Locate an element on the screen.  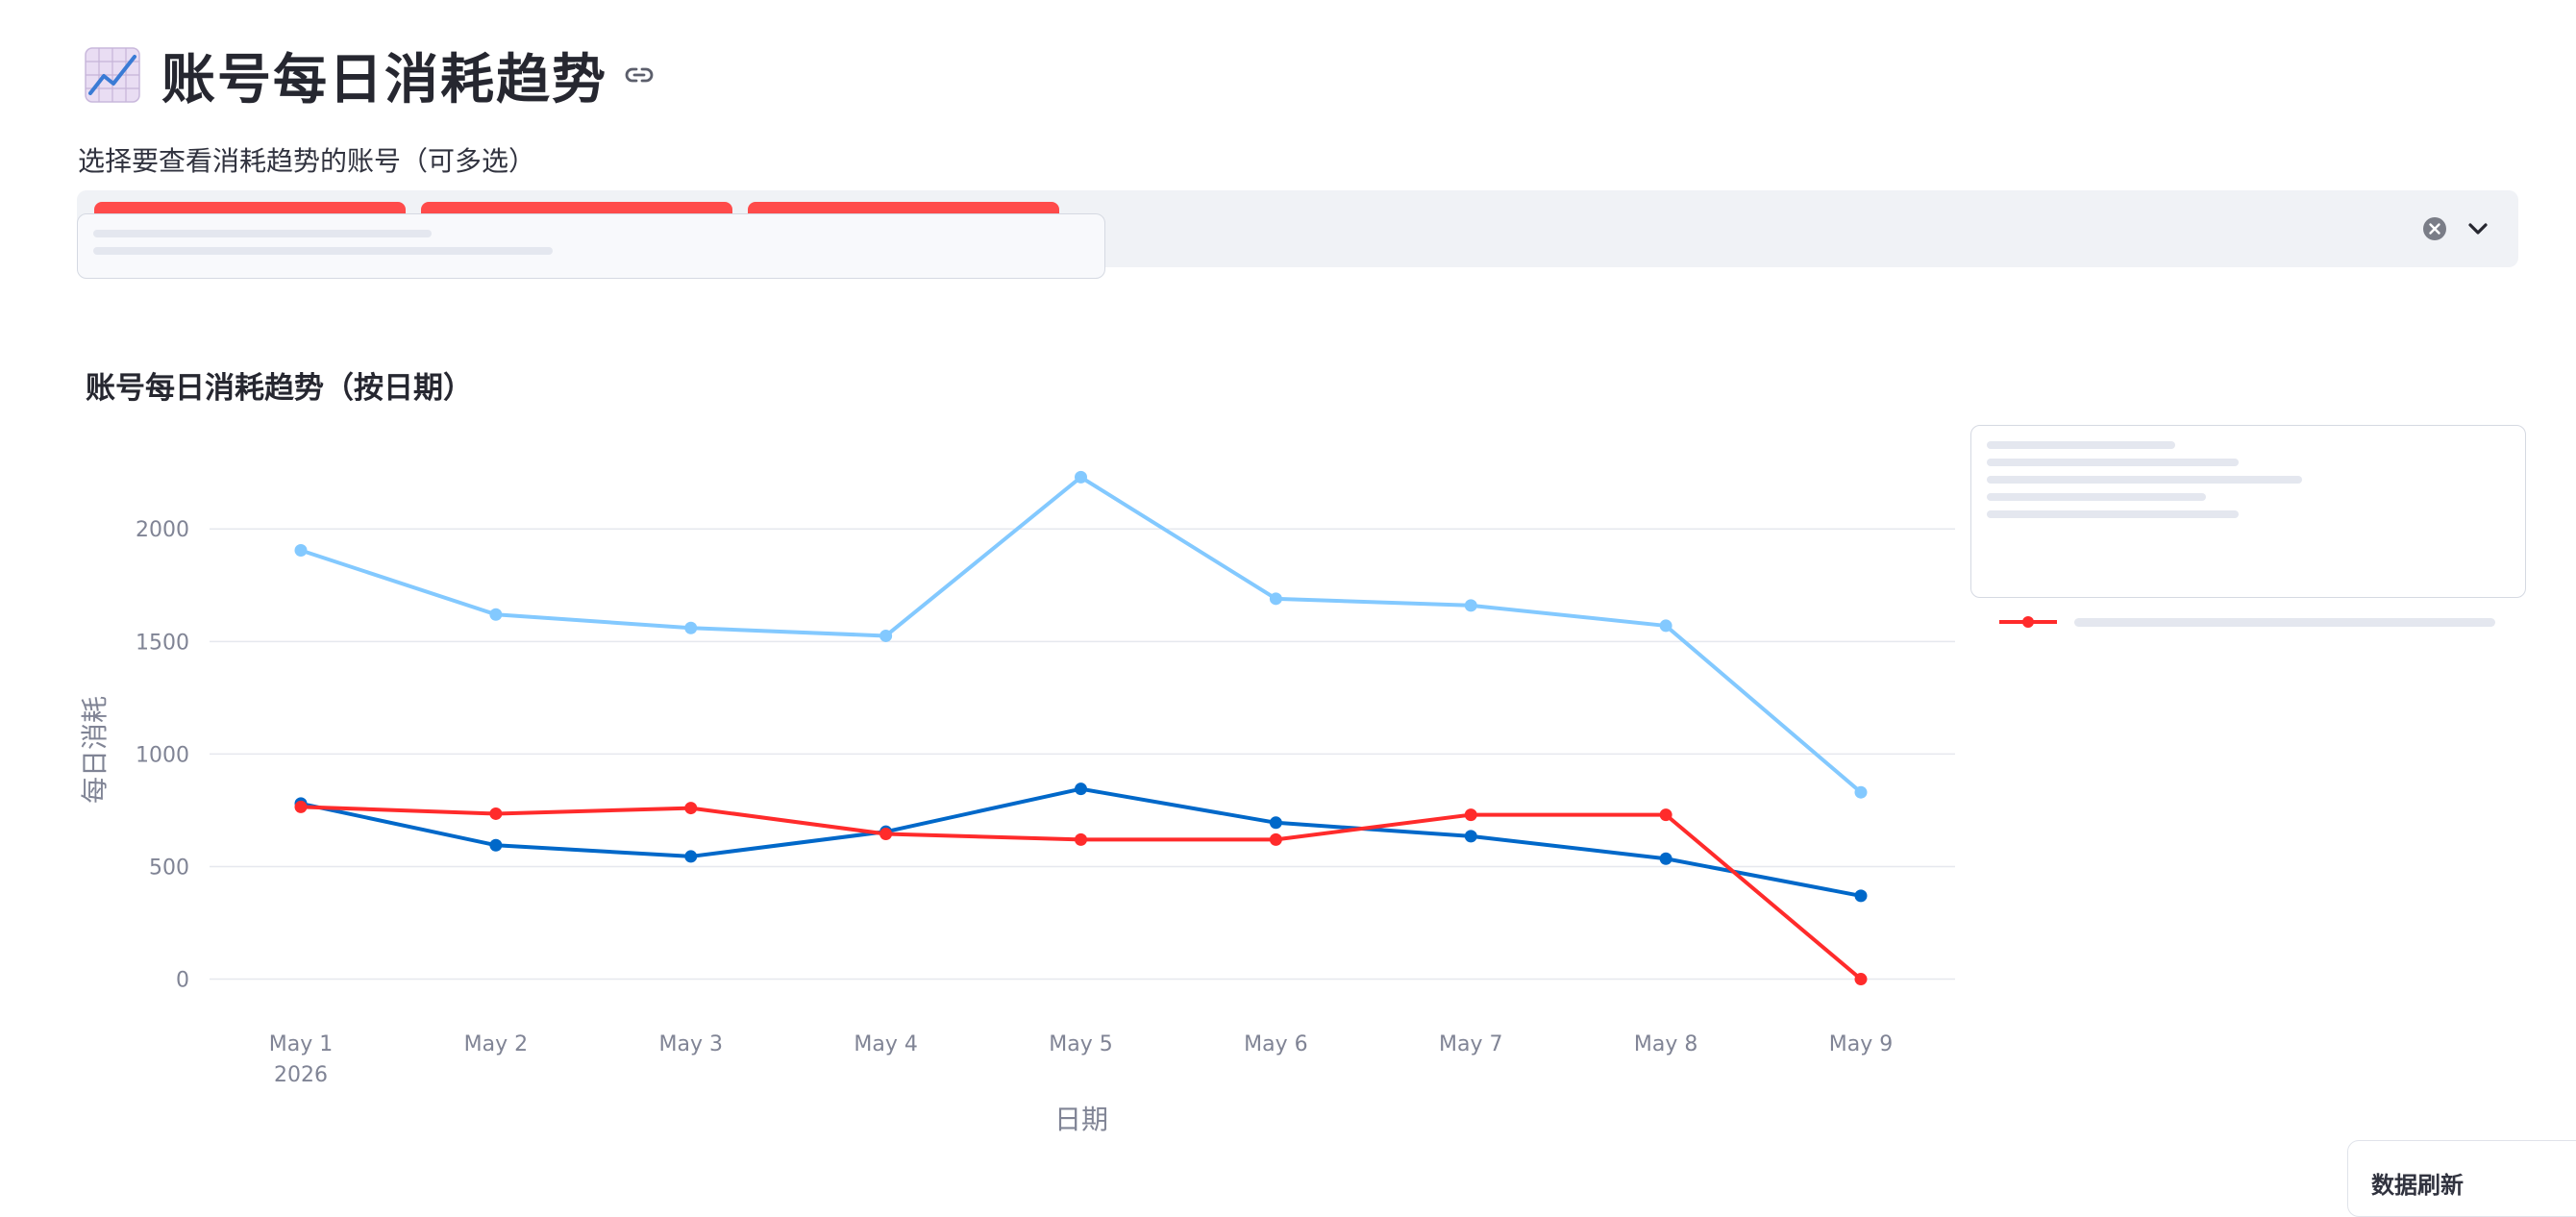
y-tick-labels: 0 500 1000 1500 2000 is located at coordinates (162, 755).